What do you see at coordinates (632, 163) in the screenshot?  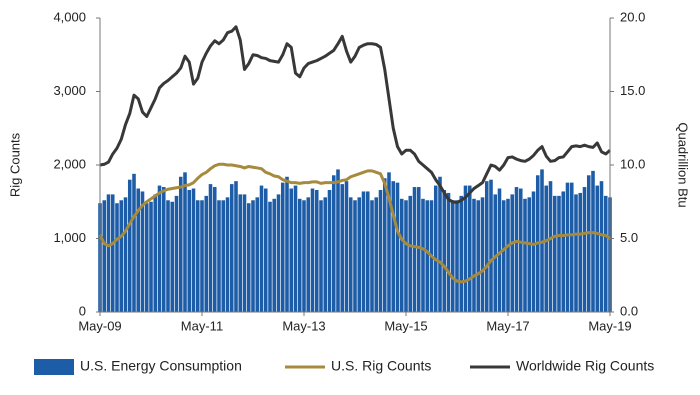 I see `y2-tick-label: 10.0` at bounding box center [632, 163].